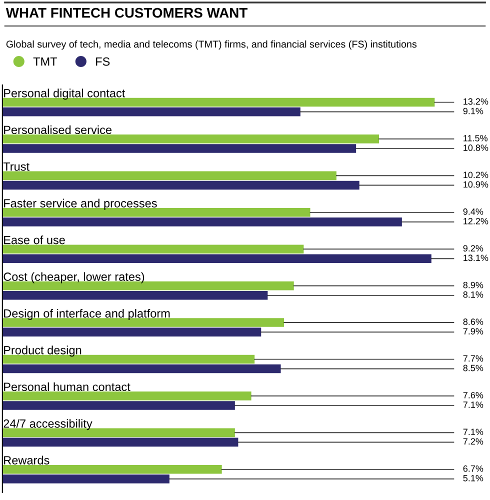 The height and width of the screenshot is (500, 490). What do you see at coordinates (473, 111) in the screenshot?
I see `data-label: 9.1%` at bounding box center [473, 111].